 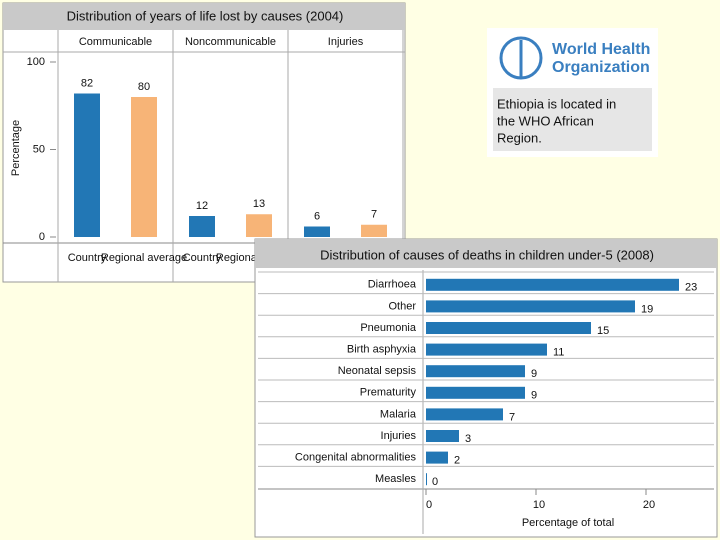 What do you see at coordinates (647, 309) in the screenshot?
I see `value-label: 19` at bounding box center [647, 309].